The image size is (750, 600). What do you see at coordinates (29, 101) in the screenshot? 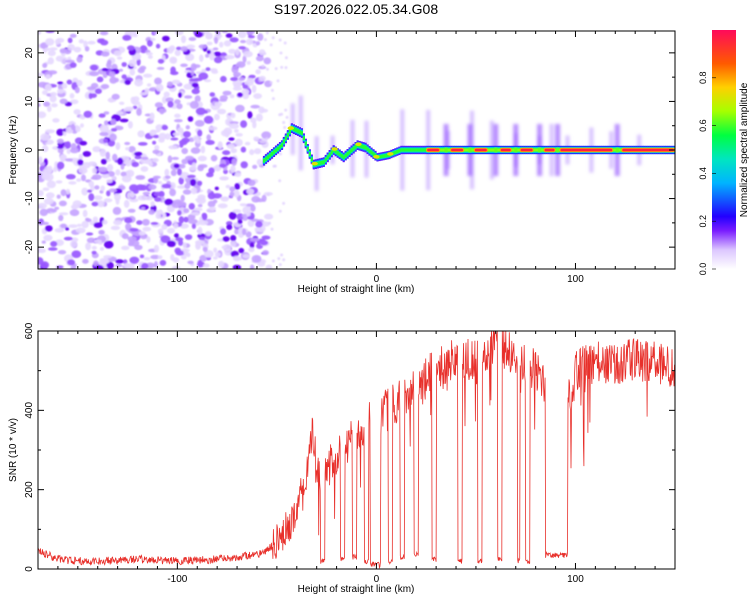
I see `y-tick-label: 10` at bounding box center [29, 101].